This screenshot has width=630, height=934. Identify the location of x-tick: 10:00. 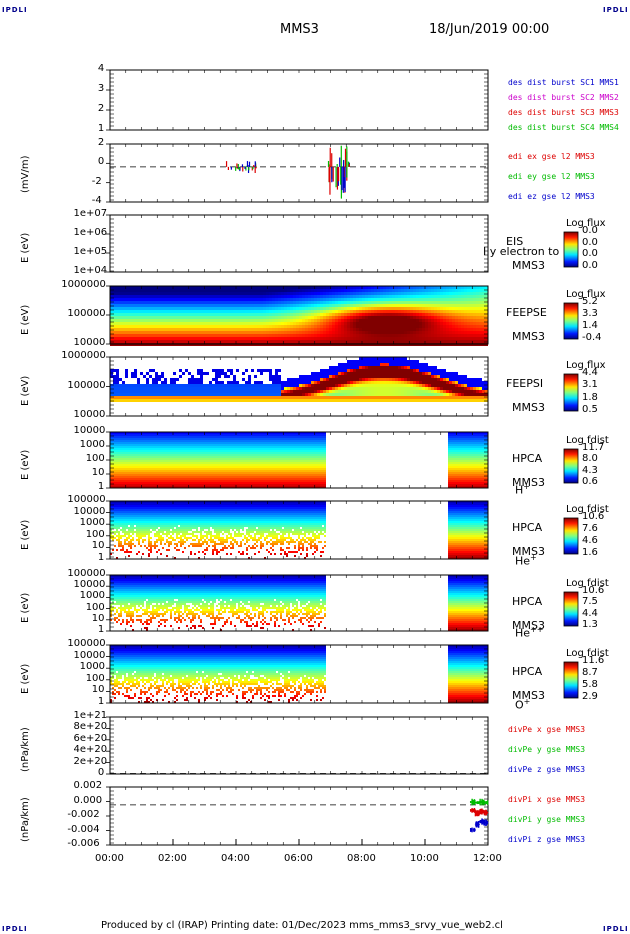
(424, 858).